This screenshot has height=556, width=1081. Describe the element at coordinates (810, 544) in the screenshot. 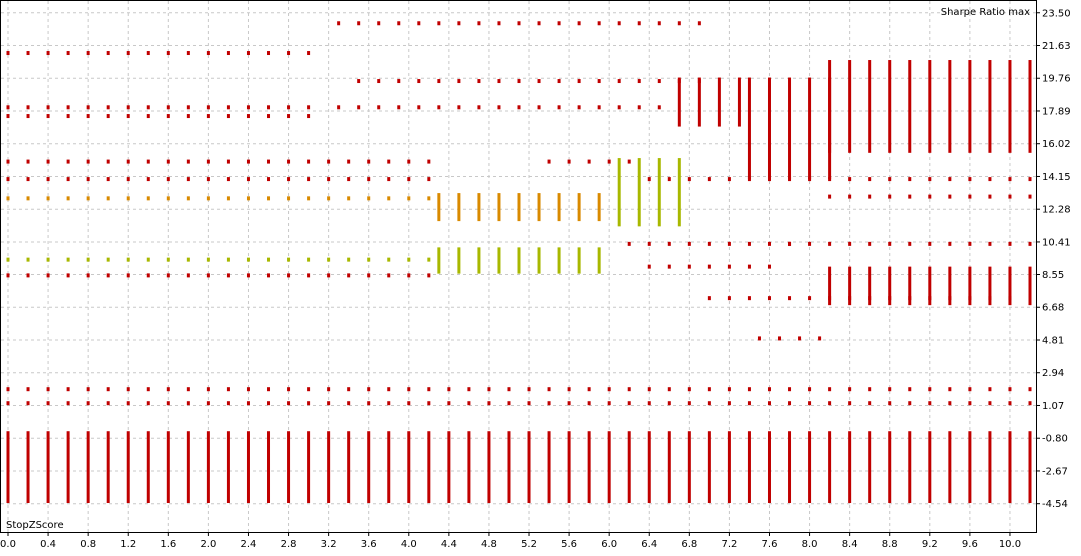

I see `x-tick-label: 8.0` at that location.